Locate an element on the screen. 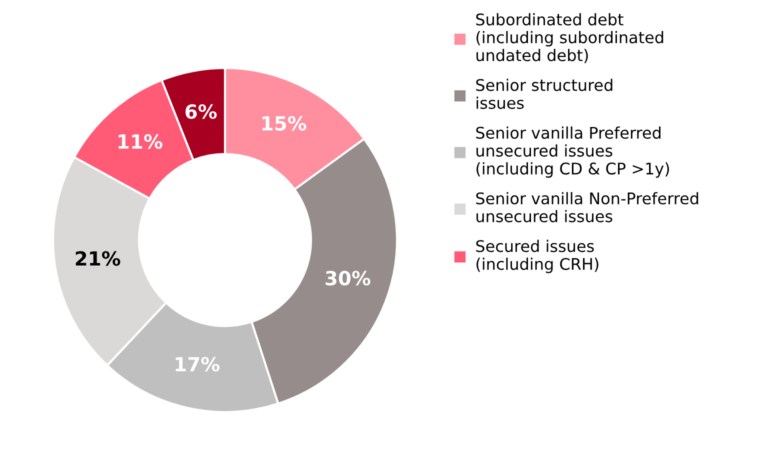  legend-label: Senior structured issues is located at coordinates (544, 93).